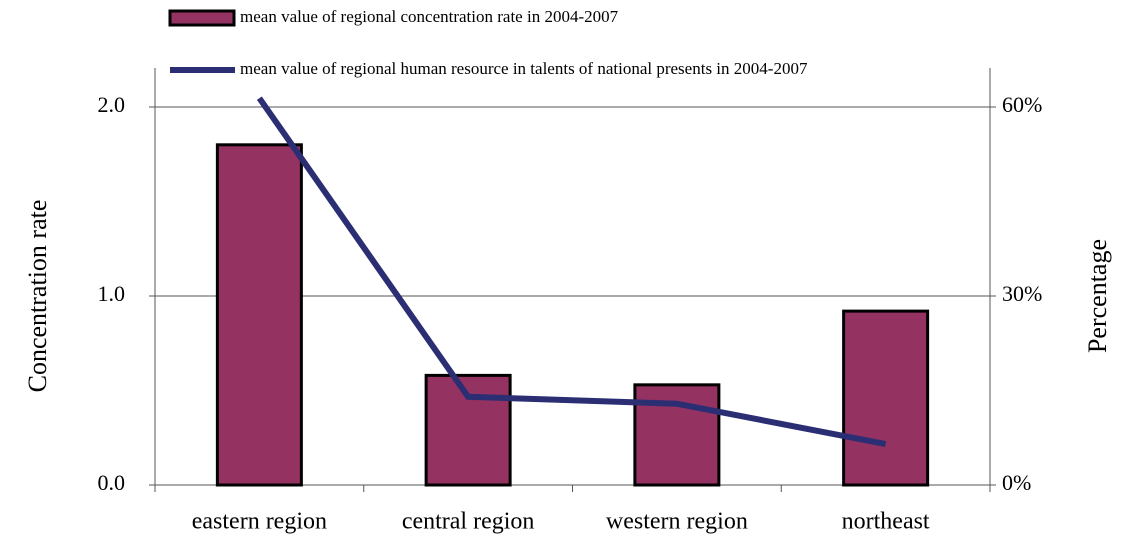  Describe the element at coordinates (202, 18) in the screenshot. I see `legend-swatch` at that location.